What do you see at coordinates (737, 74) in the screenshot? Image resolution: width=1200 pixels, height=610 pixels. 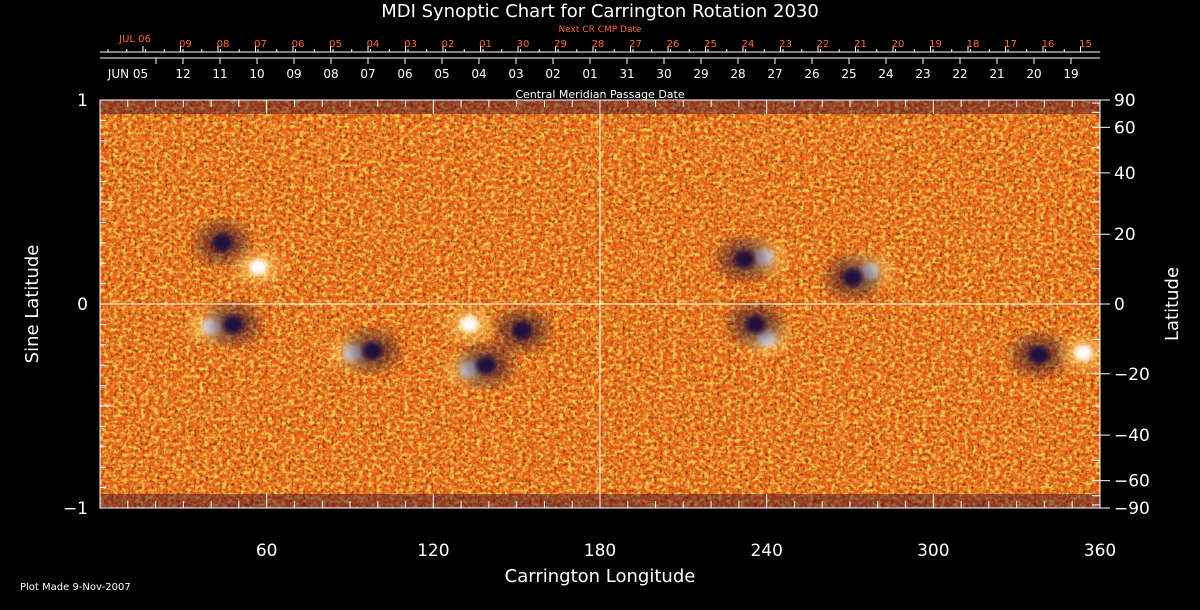 I see `cmp-date-label: 28` at bounding box center [737, 74].